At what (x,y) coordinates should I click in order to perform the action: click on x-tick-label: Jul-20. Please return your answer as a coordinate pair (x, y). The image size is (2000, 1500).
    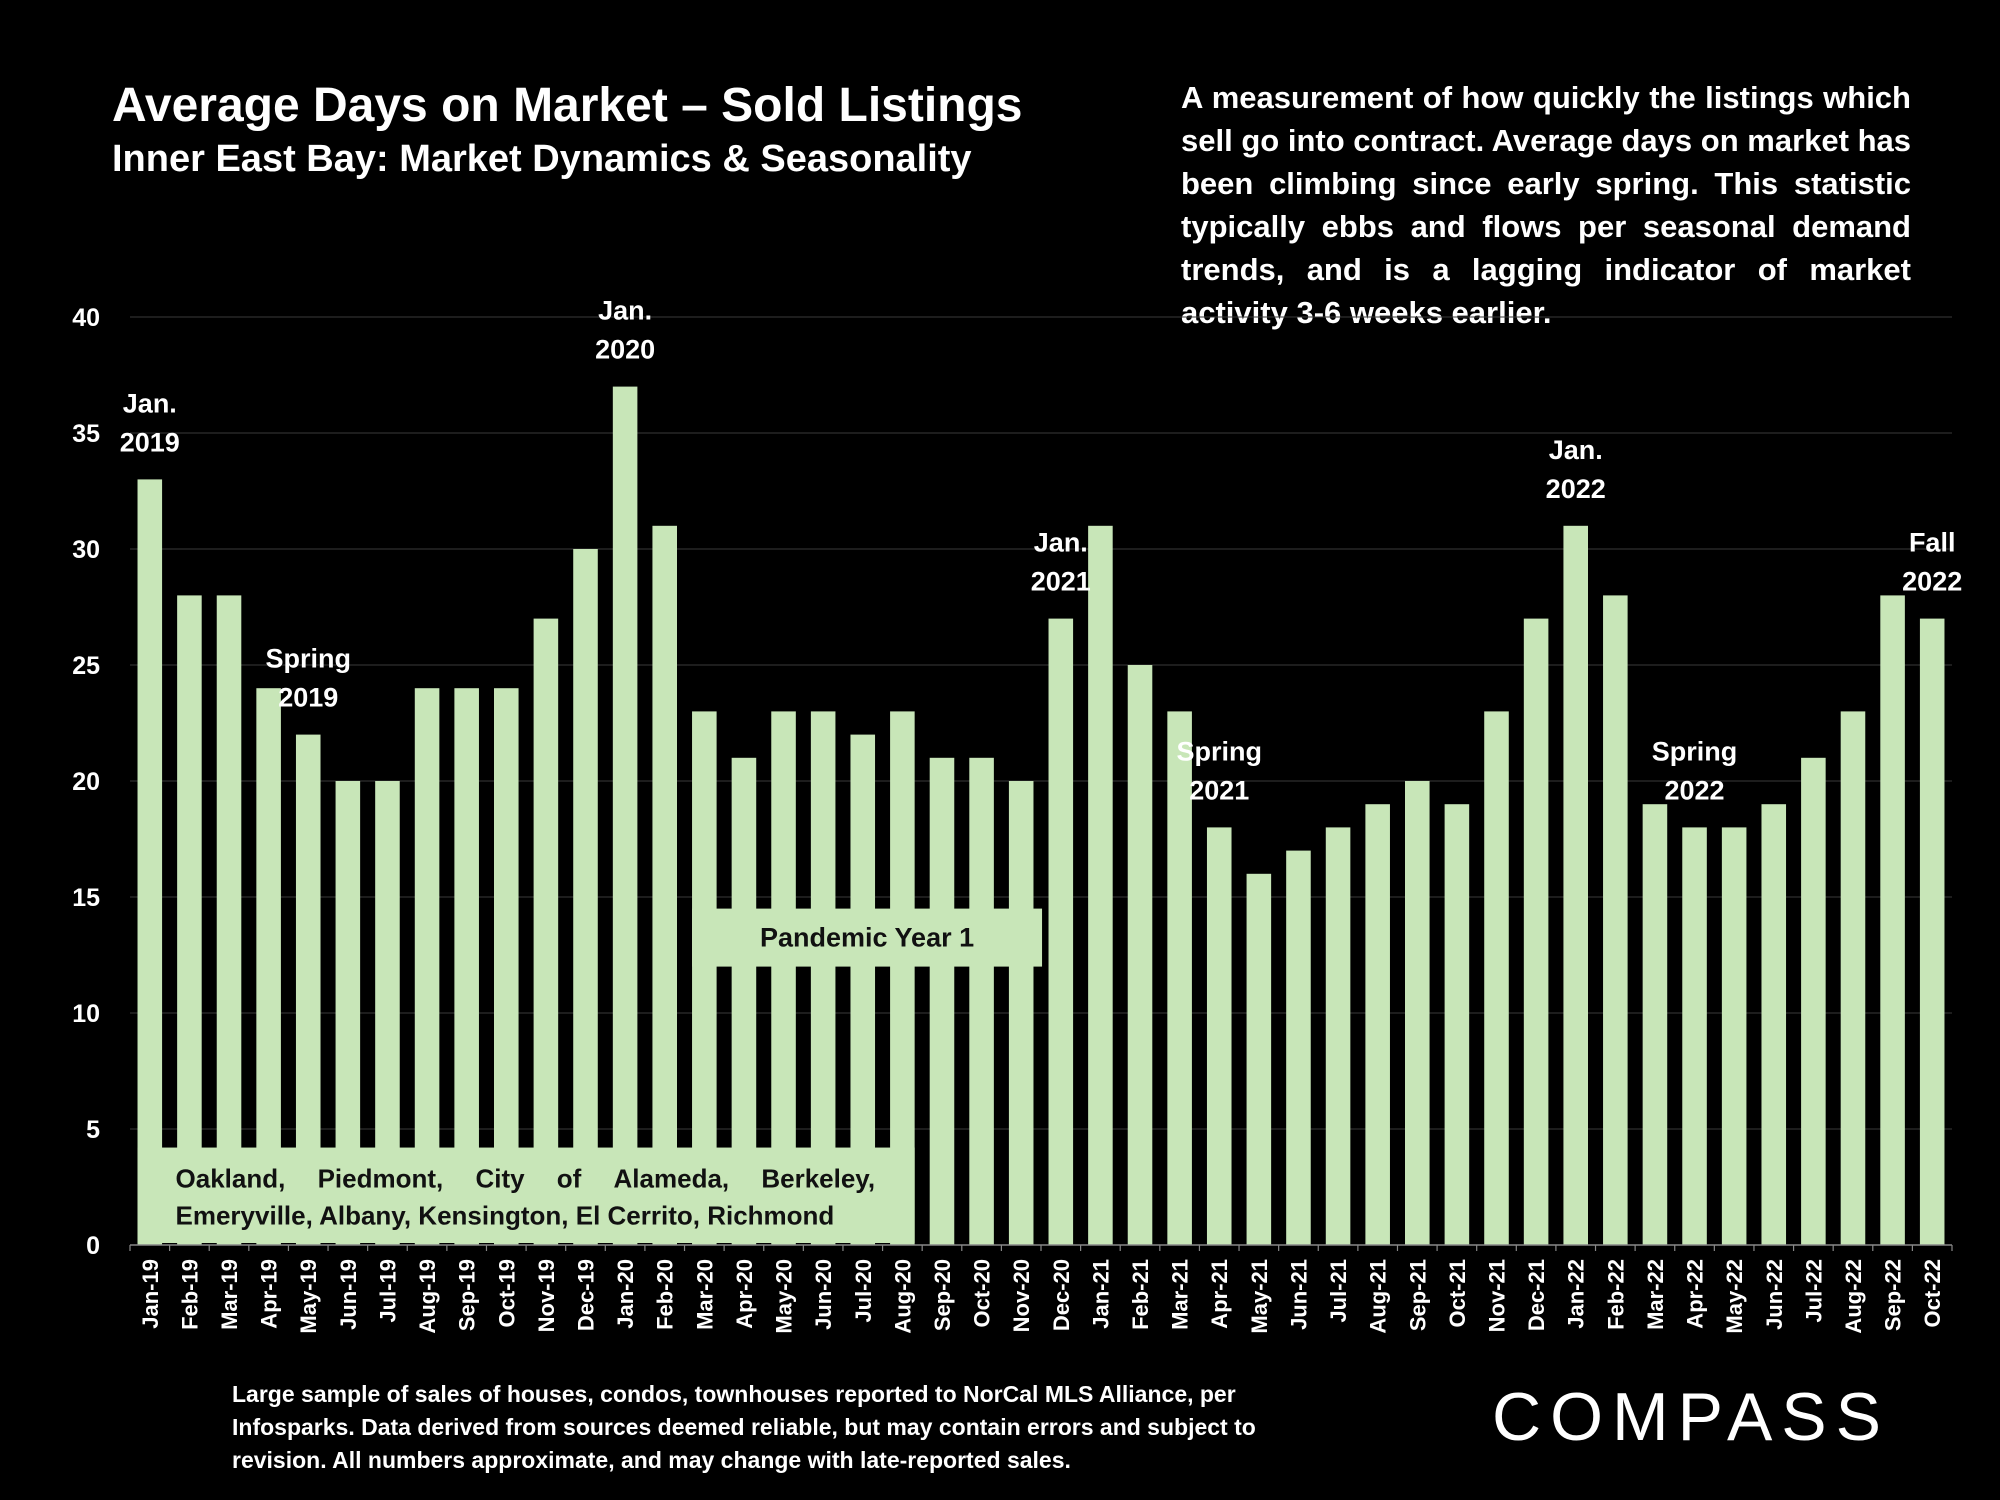
    Looking at the image, I should click on (863, 1291).